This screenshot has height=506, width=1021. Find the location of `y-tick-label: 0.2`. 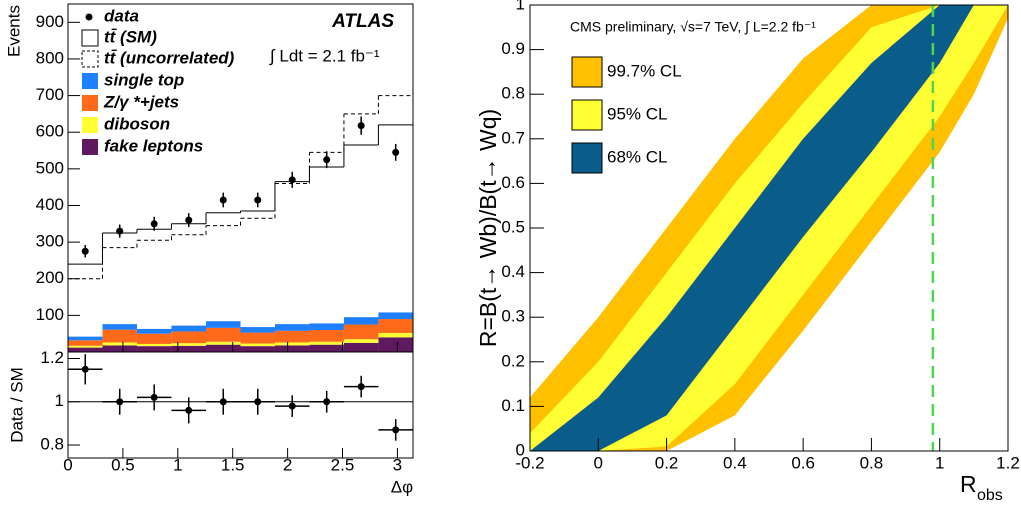

y-tick-label: 0.2 is located at coordinates (513, 360).